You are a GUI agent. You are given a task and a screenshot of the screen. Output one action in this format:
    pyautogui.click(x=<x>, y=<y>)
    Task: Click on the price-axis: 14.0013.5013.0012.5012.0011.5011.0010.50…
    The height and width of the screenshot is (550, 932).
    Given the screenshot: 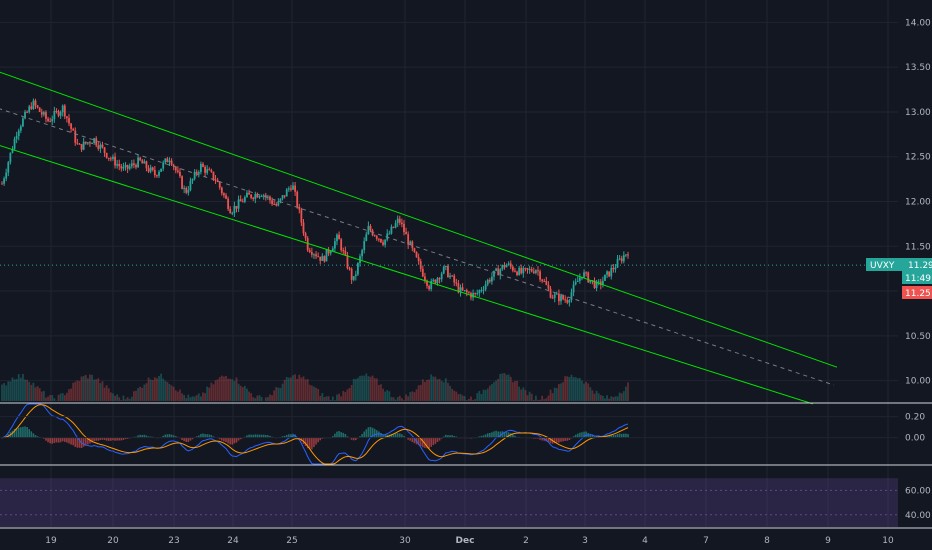 What is the action you would take?
    pyautogui.click(x=918, y=202)
    